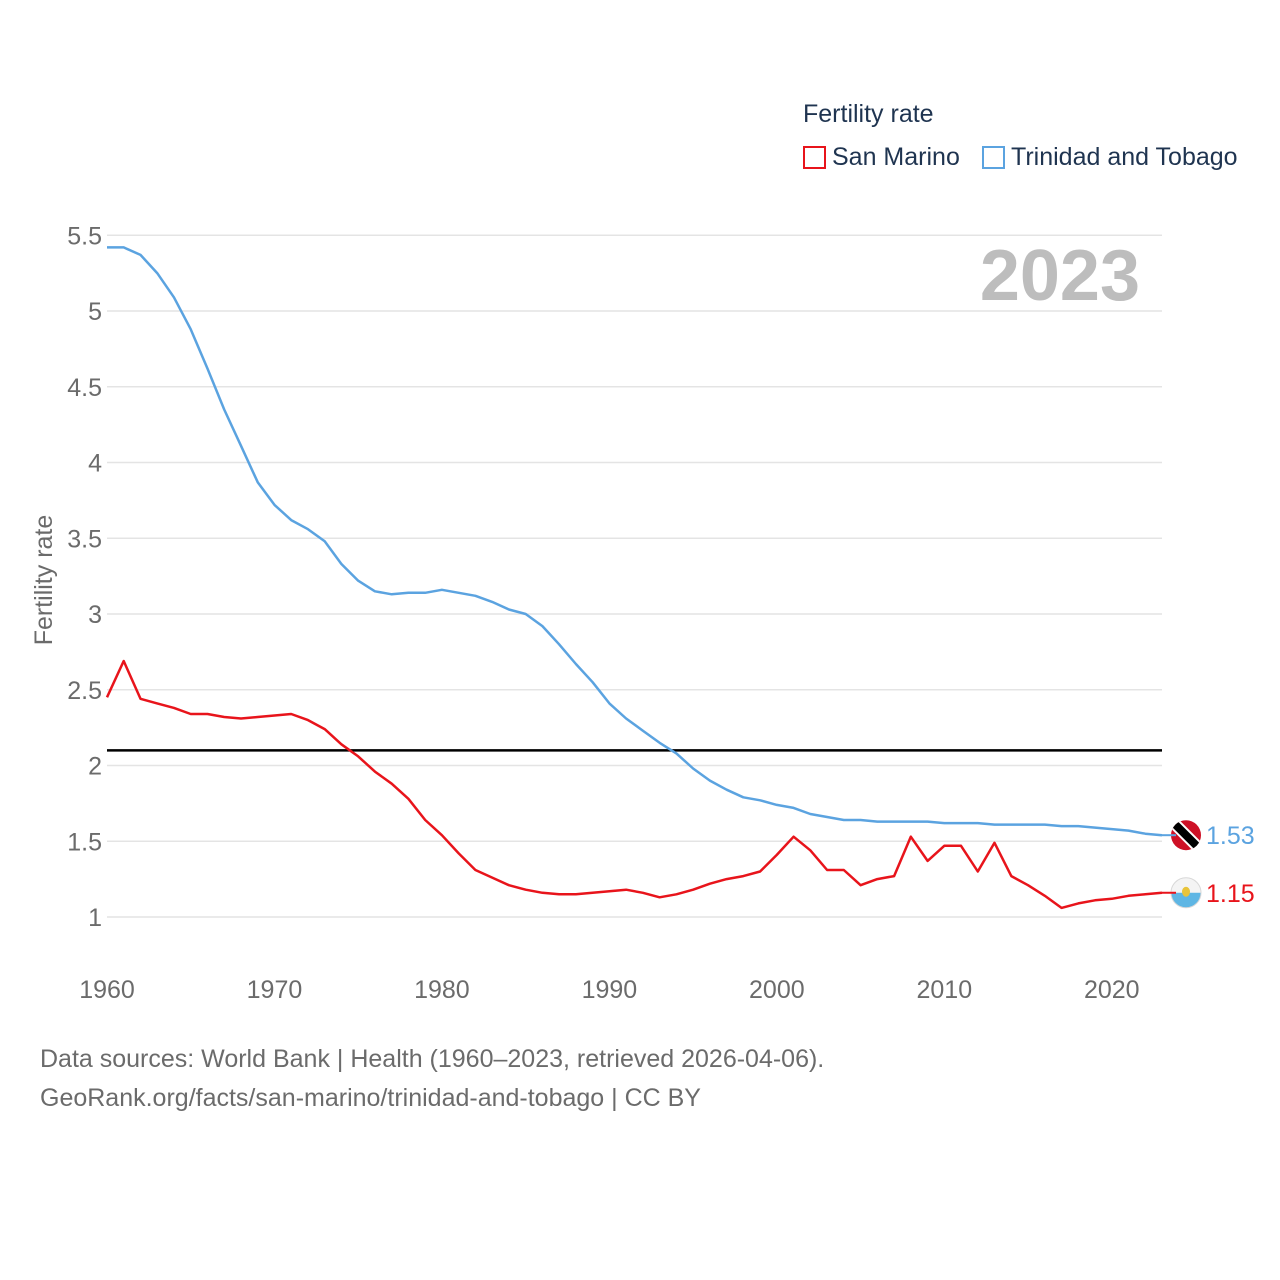 The height and width of the screenshot is (1280, 1280). Describe the element at coordinates (84, 577) in the screenshot. I see `y-axis-ticks: 1 1.5 2 2.5 3 3.5 4 4.5 5 5.5` at that location.